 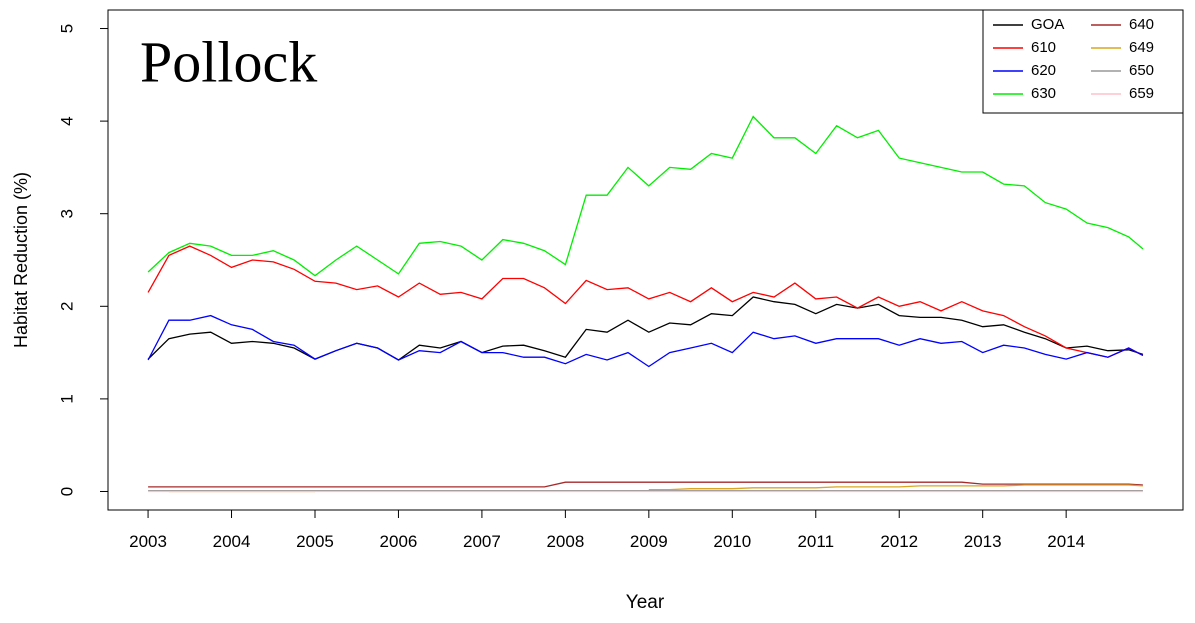 What do you see at coordinates (66, 28) in the screenshot?
I see `y-tick-label: 5` at bounding box center [66, 28].